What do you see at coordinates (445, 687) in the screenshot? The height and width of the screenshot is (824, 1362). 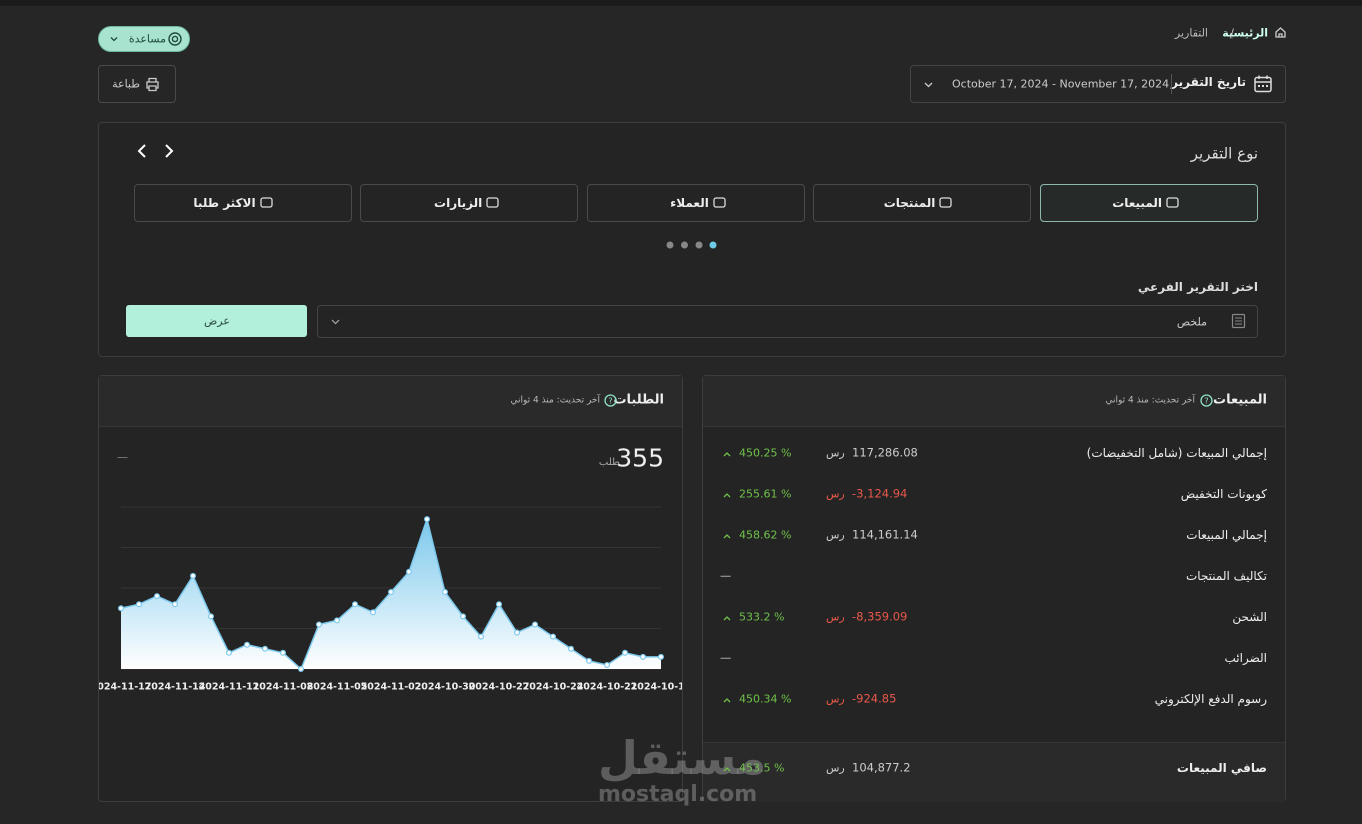 I see `x-tick-label: 2024-10-30` at bounding box center [445, 687].